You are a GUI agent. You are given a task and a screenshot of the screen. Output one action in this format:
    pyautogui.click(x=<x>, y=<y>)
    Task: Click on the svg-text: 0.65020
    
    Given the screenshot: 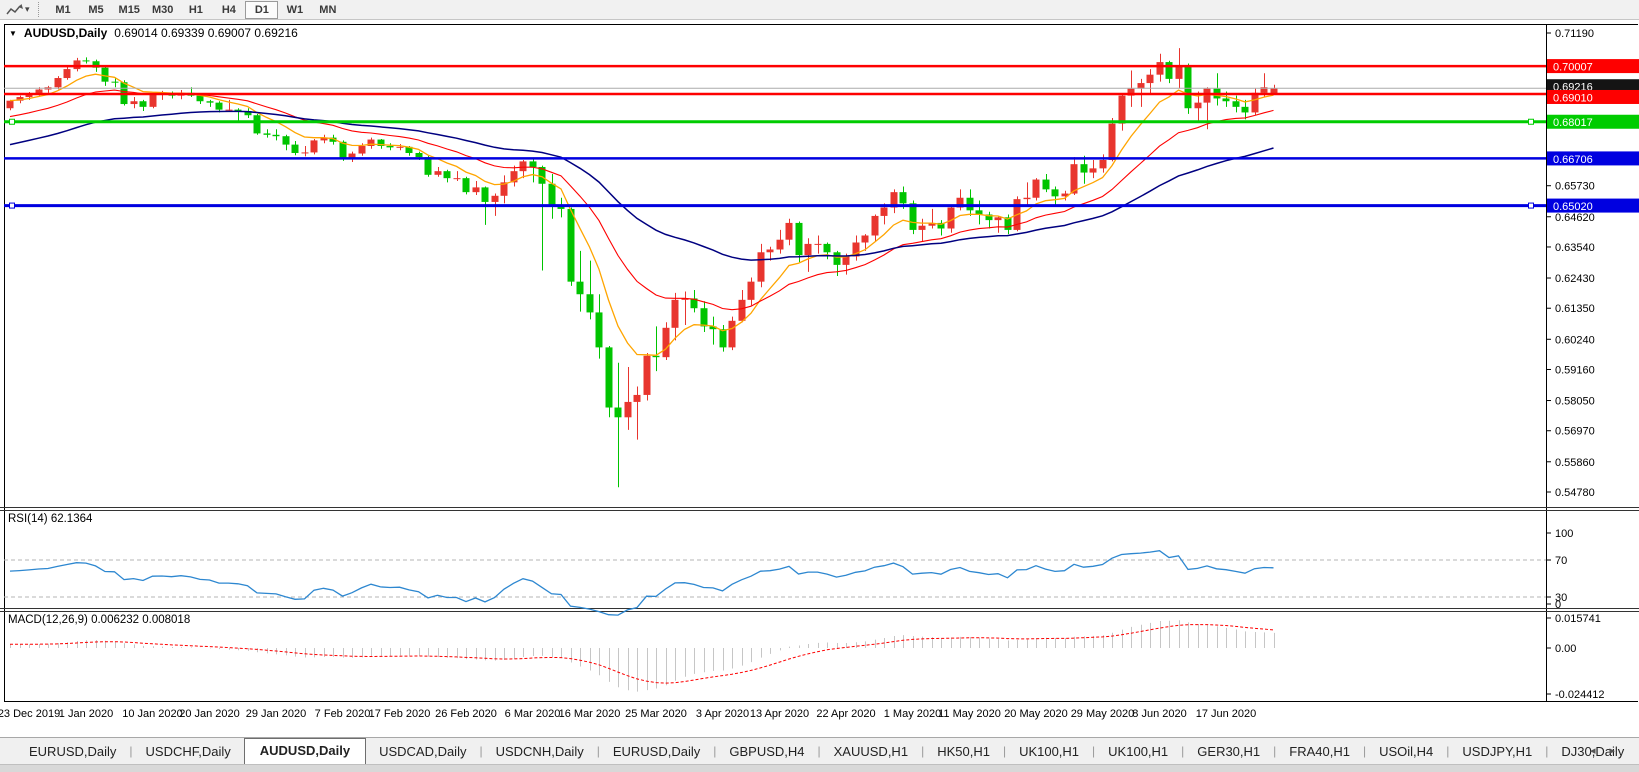 What is the action you would take?
    pyautogui.click(x=1573, y=207)
    